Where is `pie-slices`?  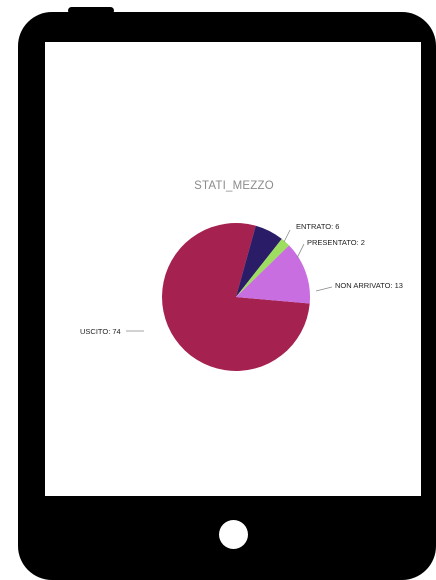 pie-slices is located at coordinates (236, 296).